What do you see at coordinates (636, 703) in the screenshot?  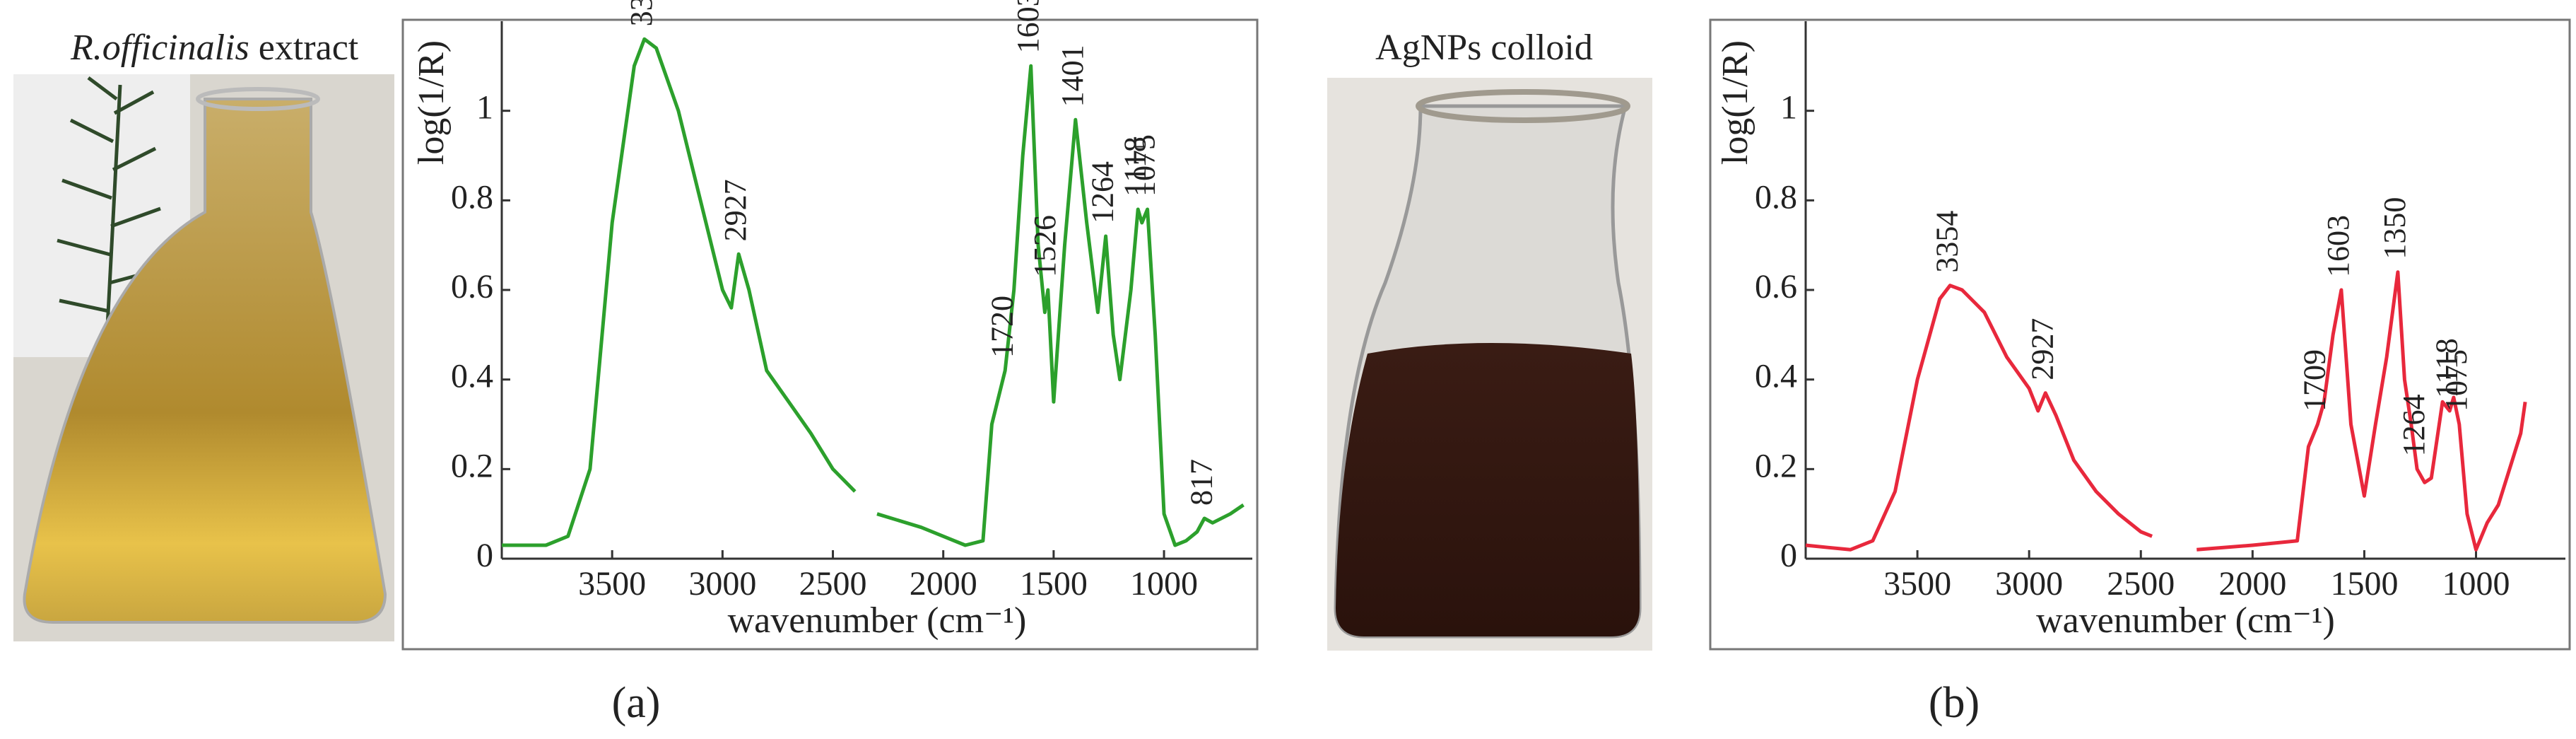 I see `caption: (a)` at bounding box center [636, 703].